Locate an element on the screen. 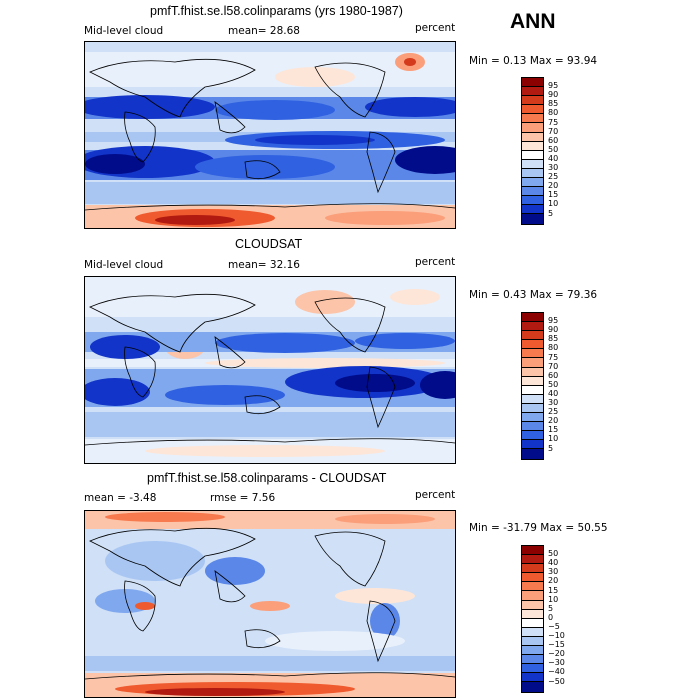  panel-3-mean: mean = -3.48 is located at coordinates (120, 498).